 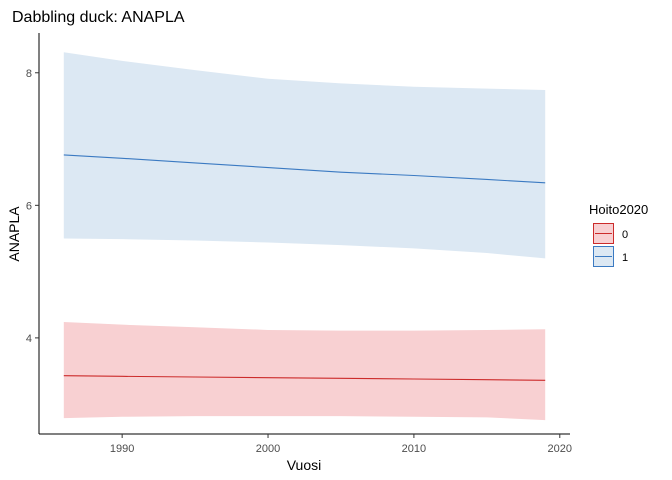 I want to click on y-axis-ticks: 4 6 8, so click(x=32, y=206).